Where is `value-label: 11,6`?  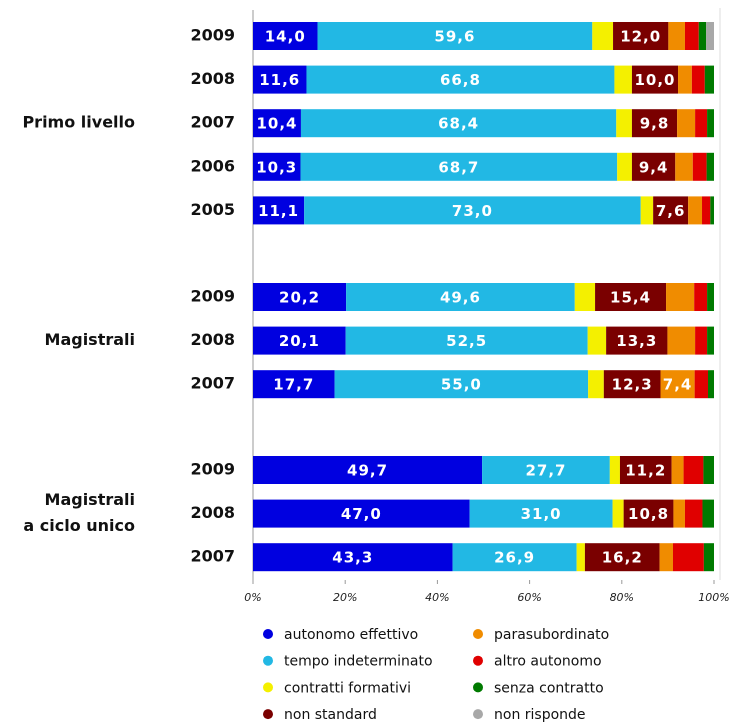 value-label: 11,6 is located at coordinates (279, 80).